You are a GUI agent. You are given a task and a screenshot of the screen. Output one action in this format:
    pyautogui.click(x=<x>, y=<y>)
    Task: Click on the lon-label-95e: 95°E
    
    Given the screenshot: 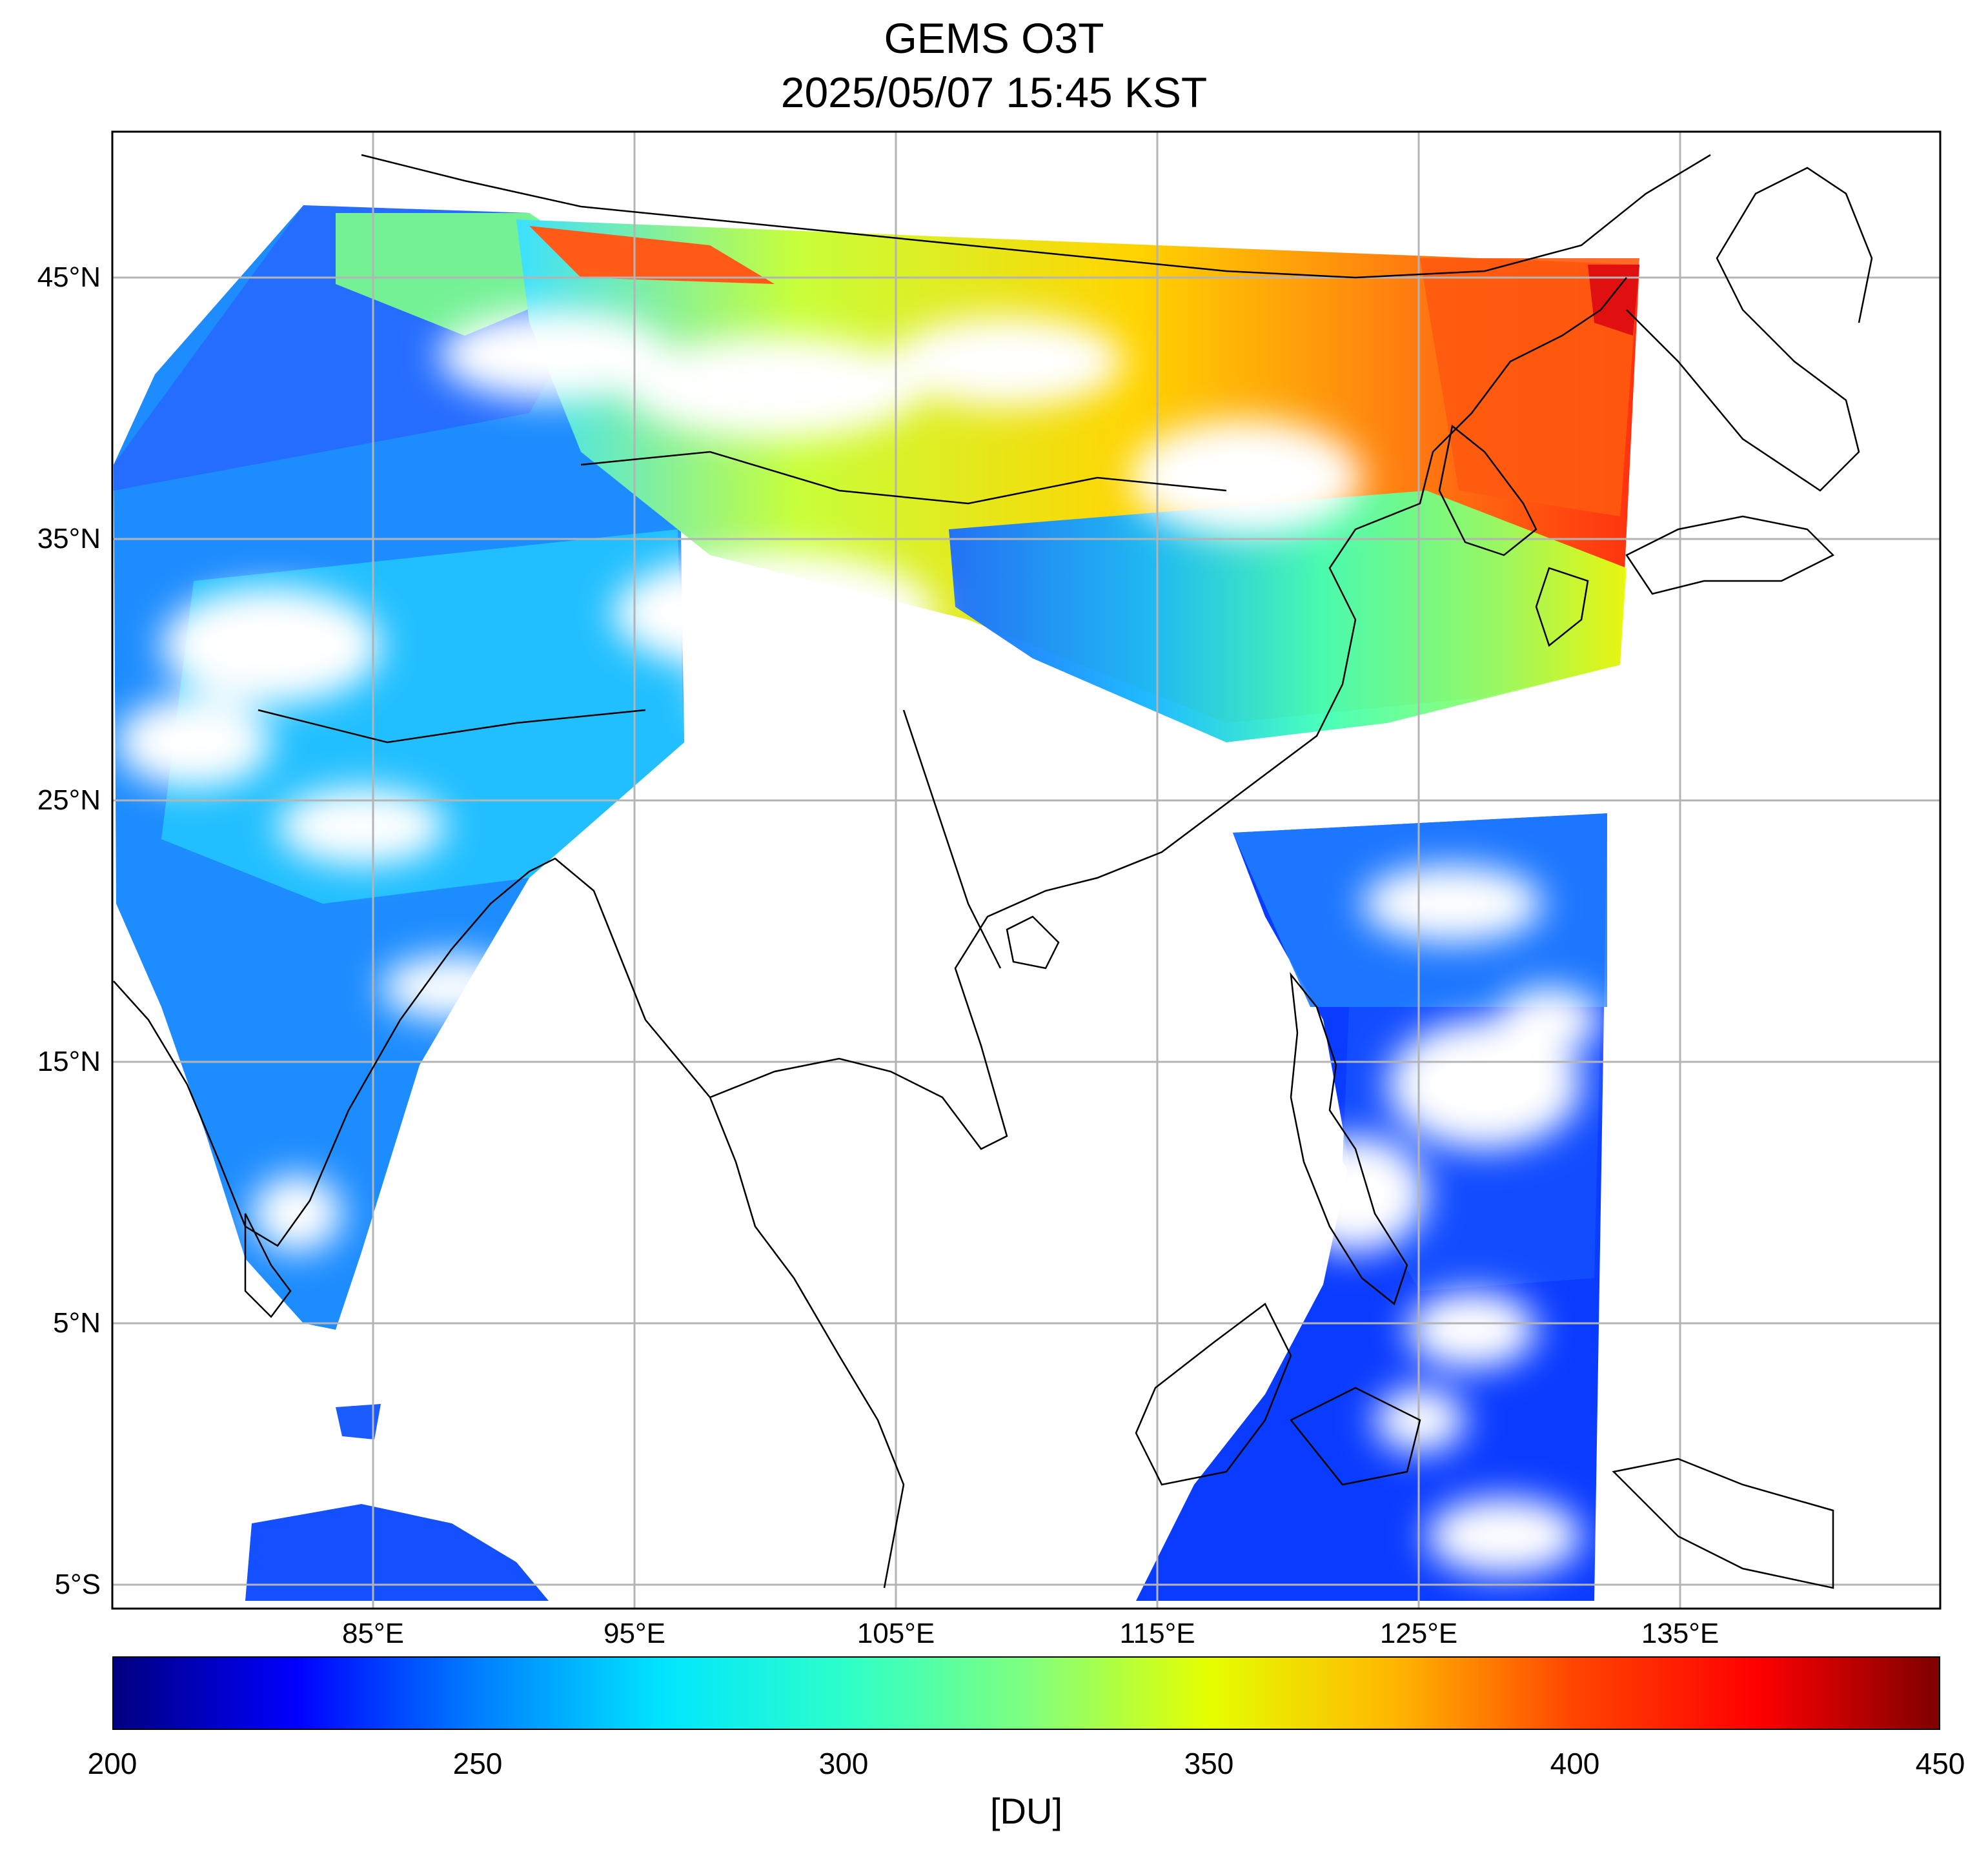 What is the action you would take?
    pyautogui.click(x=634, y=1633)
    